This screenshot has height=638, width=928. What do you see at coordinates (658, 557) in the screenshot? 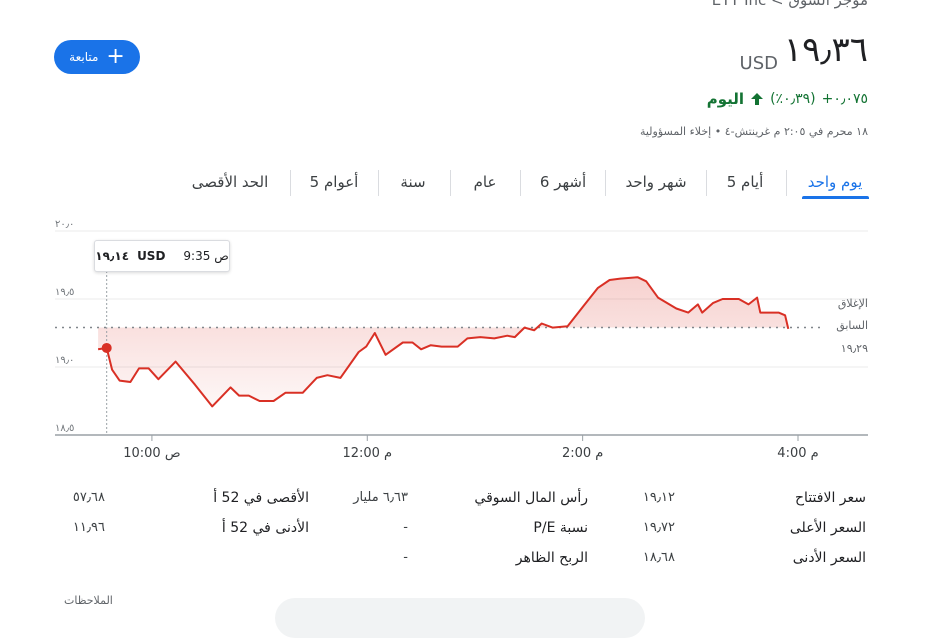
I see `stat-value: ١٨٫٦٨` at bounding box center [658, 557].